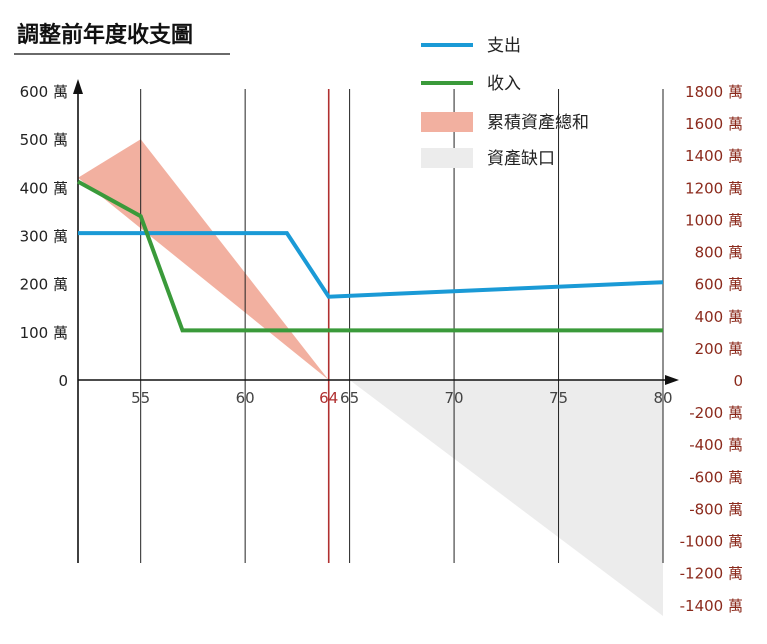  What do you see at coordinates (714, 124) in the screenshot?
I see `y-right-tick-label: 1600 萬` at bounding box center [714, 124].